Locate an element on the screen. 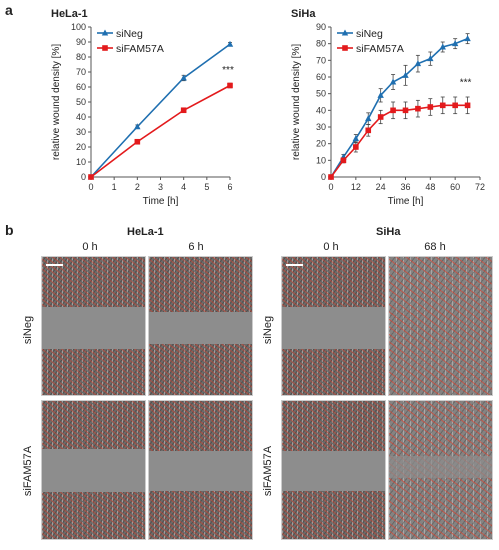 Image resolution: width=499 pixels, height=550 pixels. y-tick-label: 40 is located at coordinates (321, 110).